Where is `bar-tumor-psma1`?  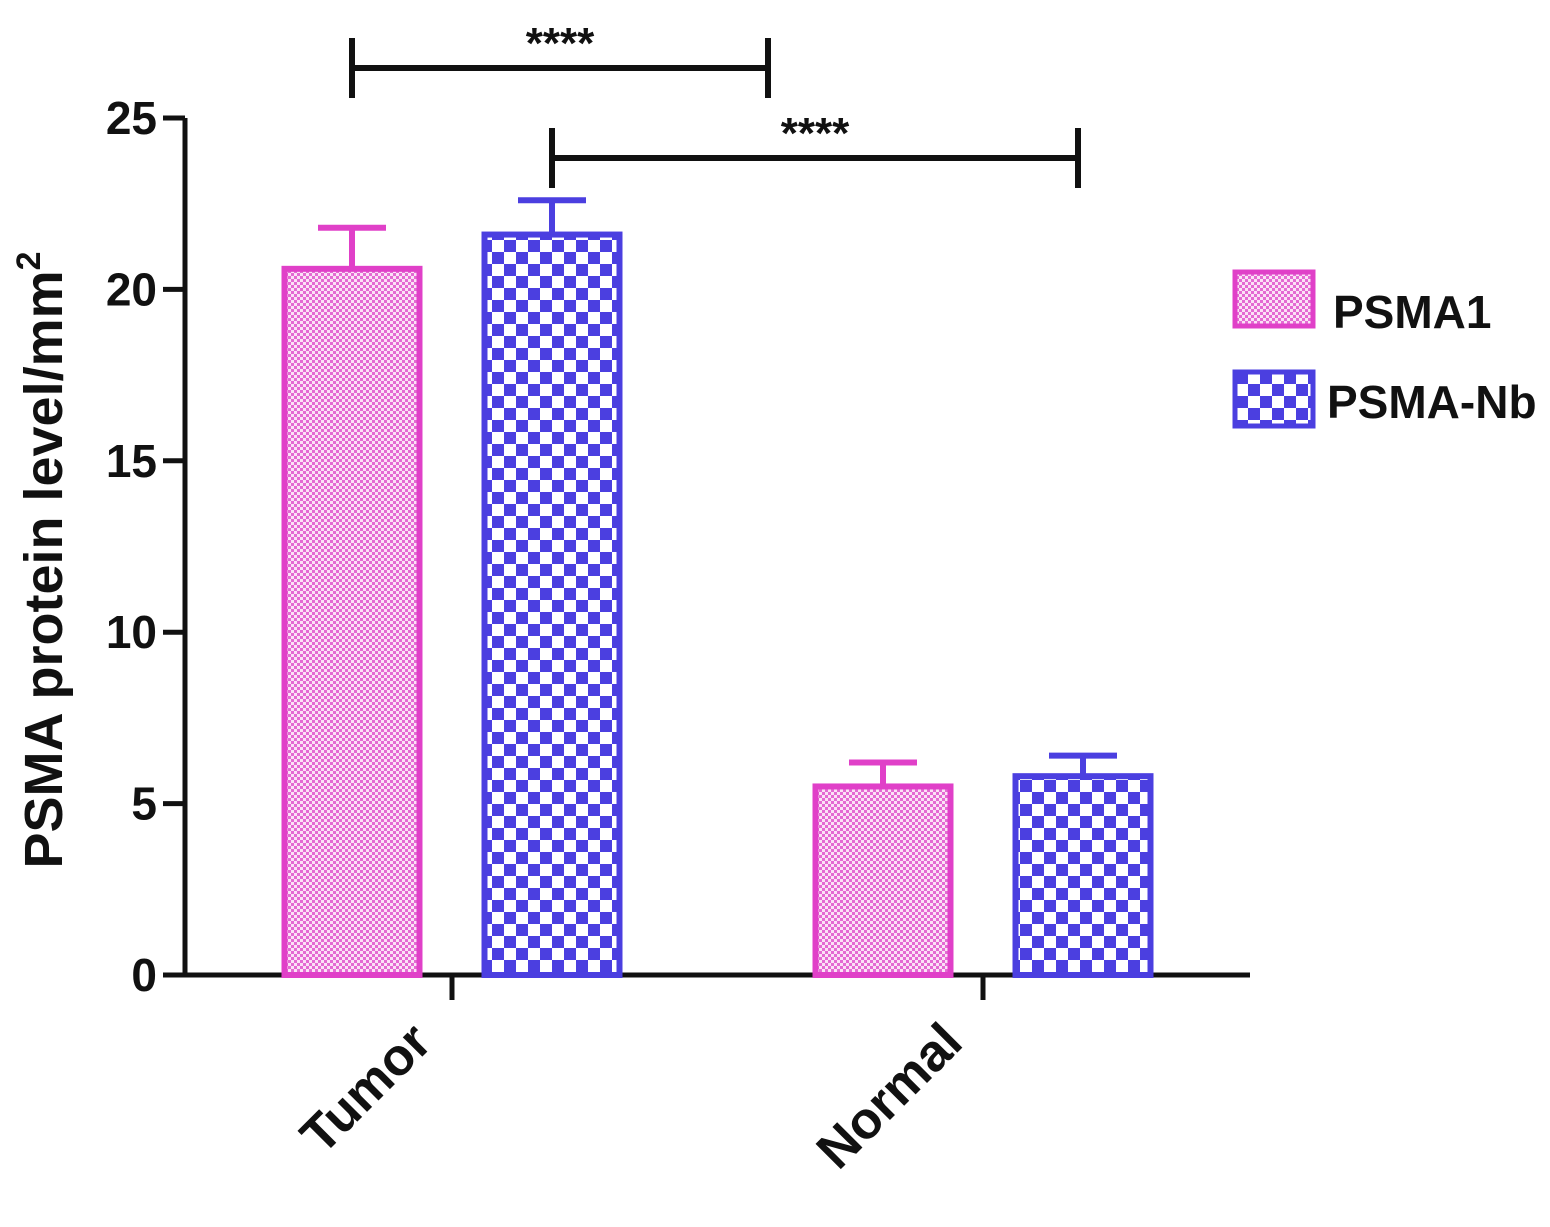 bar-tumor-psma1 is located at coordinates (352, 622).